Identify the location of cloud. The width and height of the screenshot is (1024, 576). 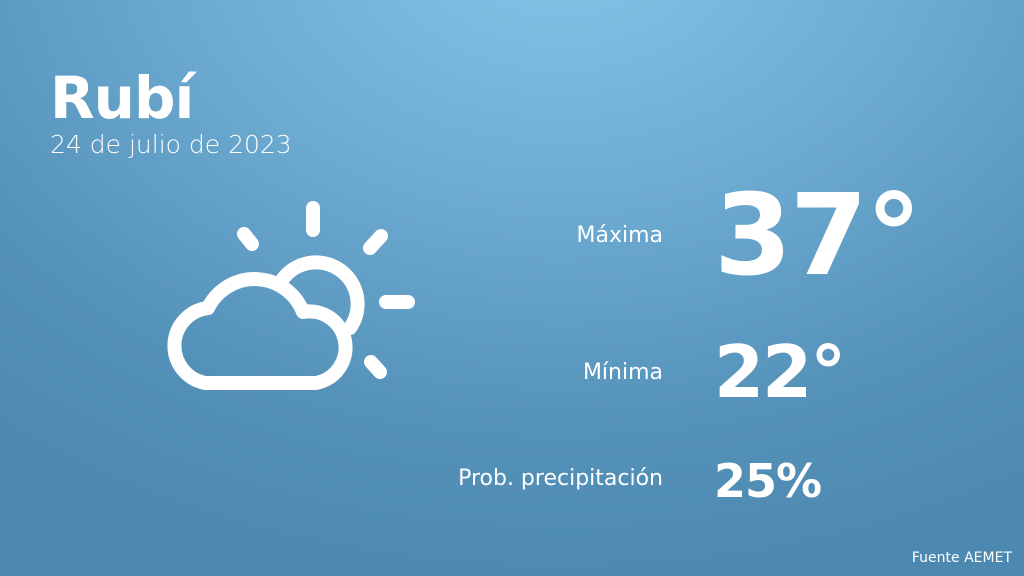
(260, 331).